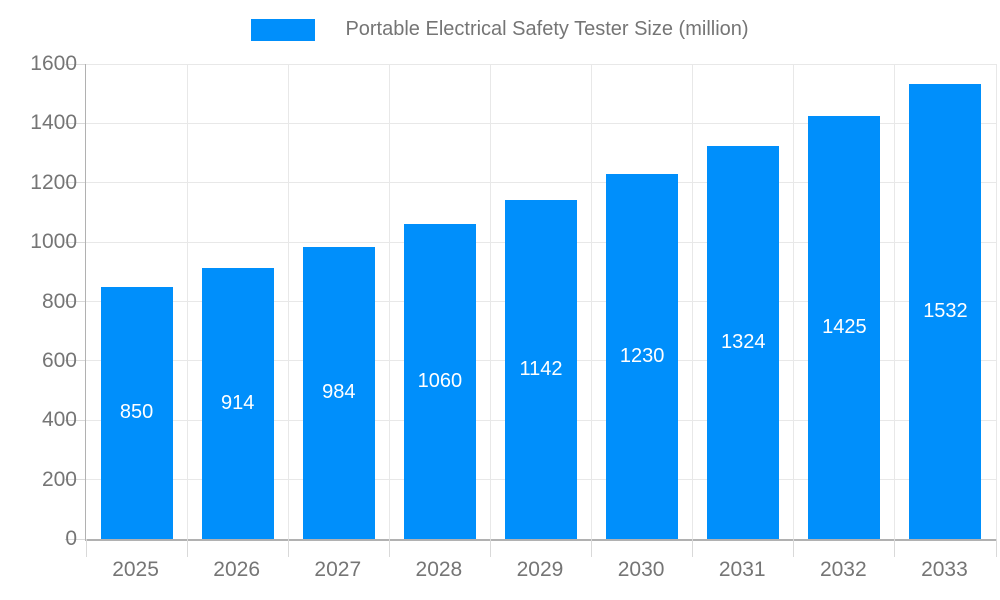 Image resolution: width=1000 pixels, height=600 pixels. I want to click on bar-value-label: 1425, so click(844, 326).